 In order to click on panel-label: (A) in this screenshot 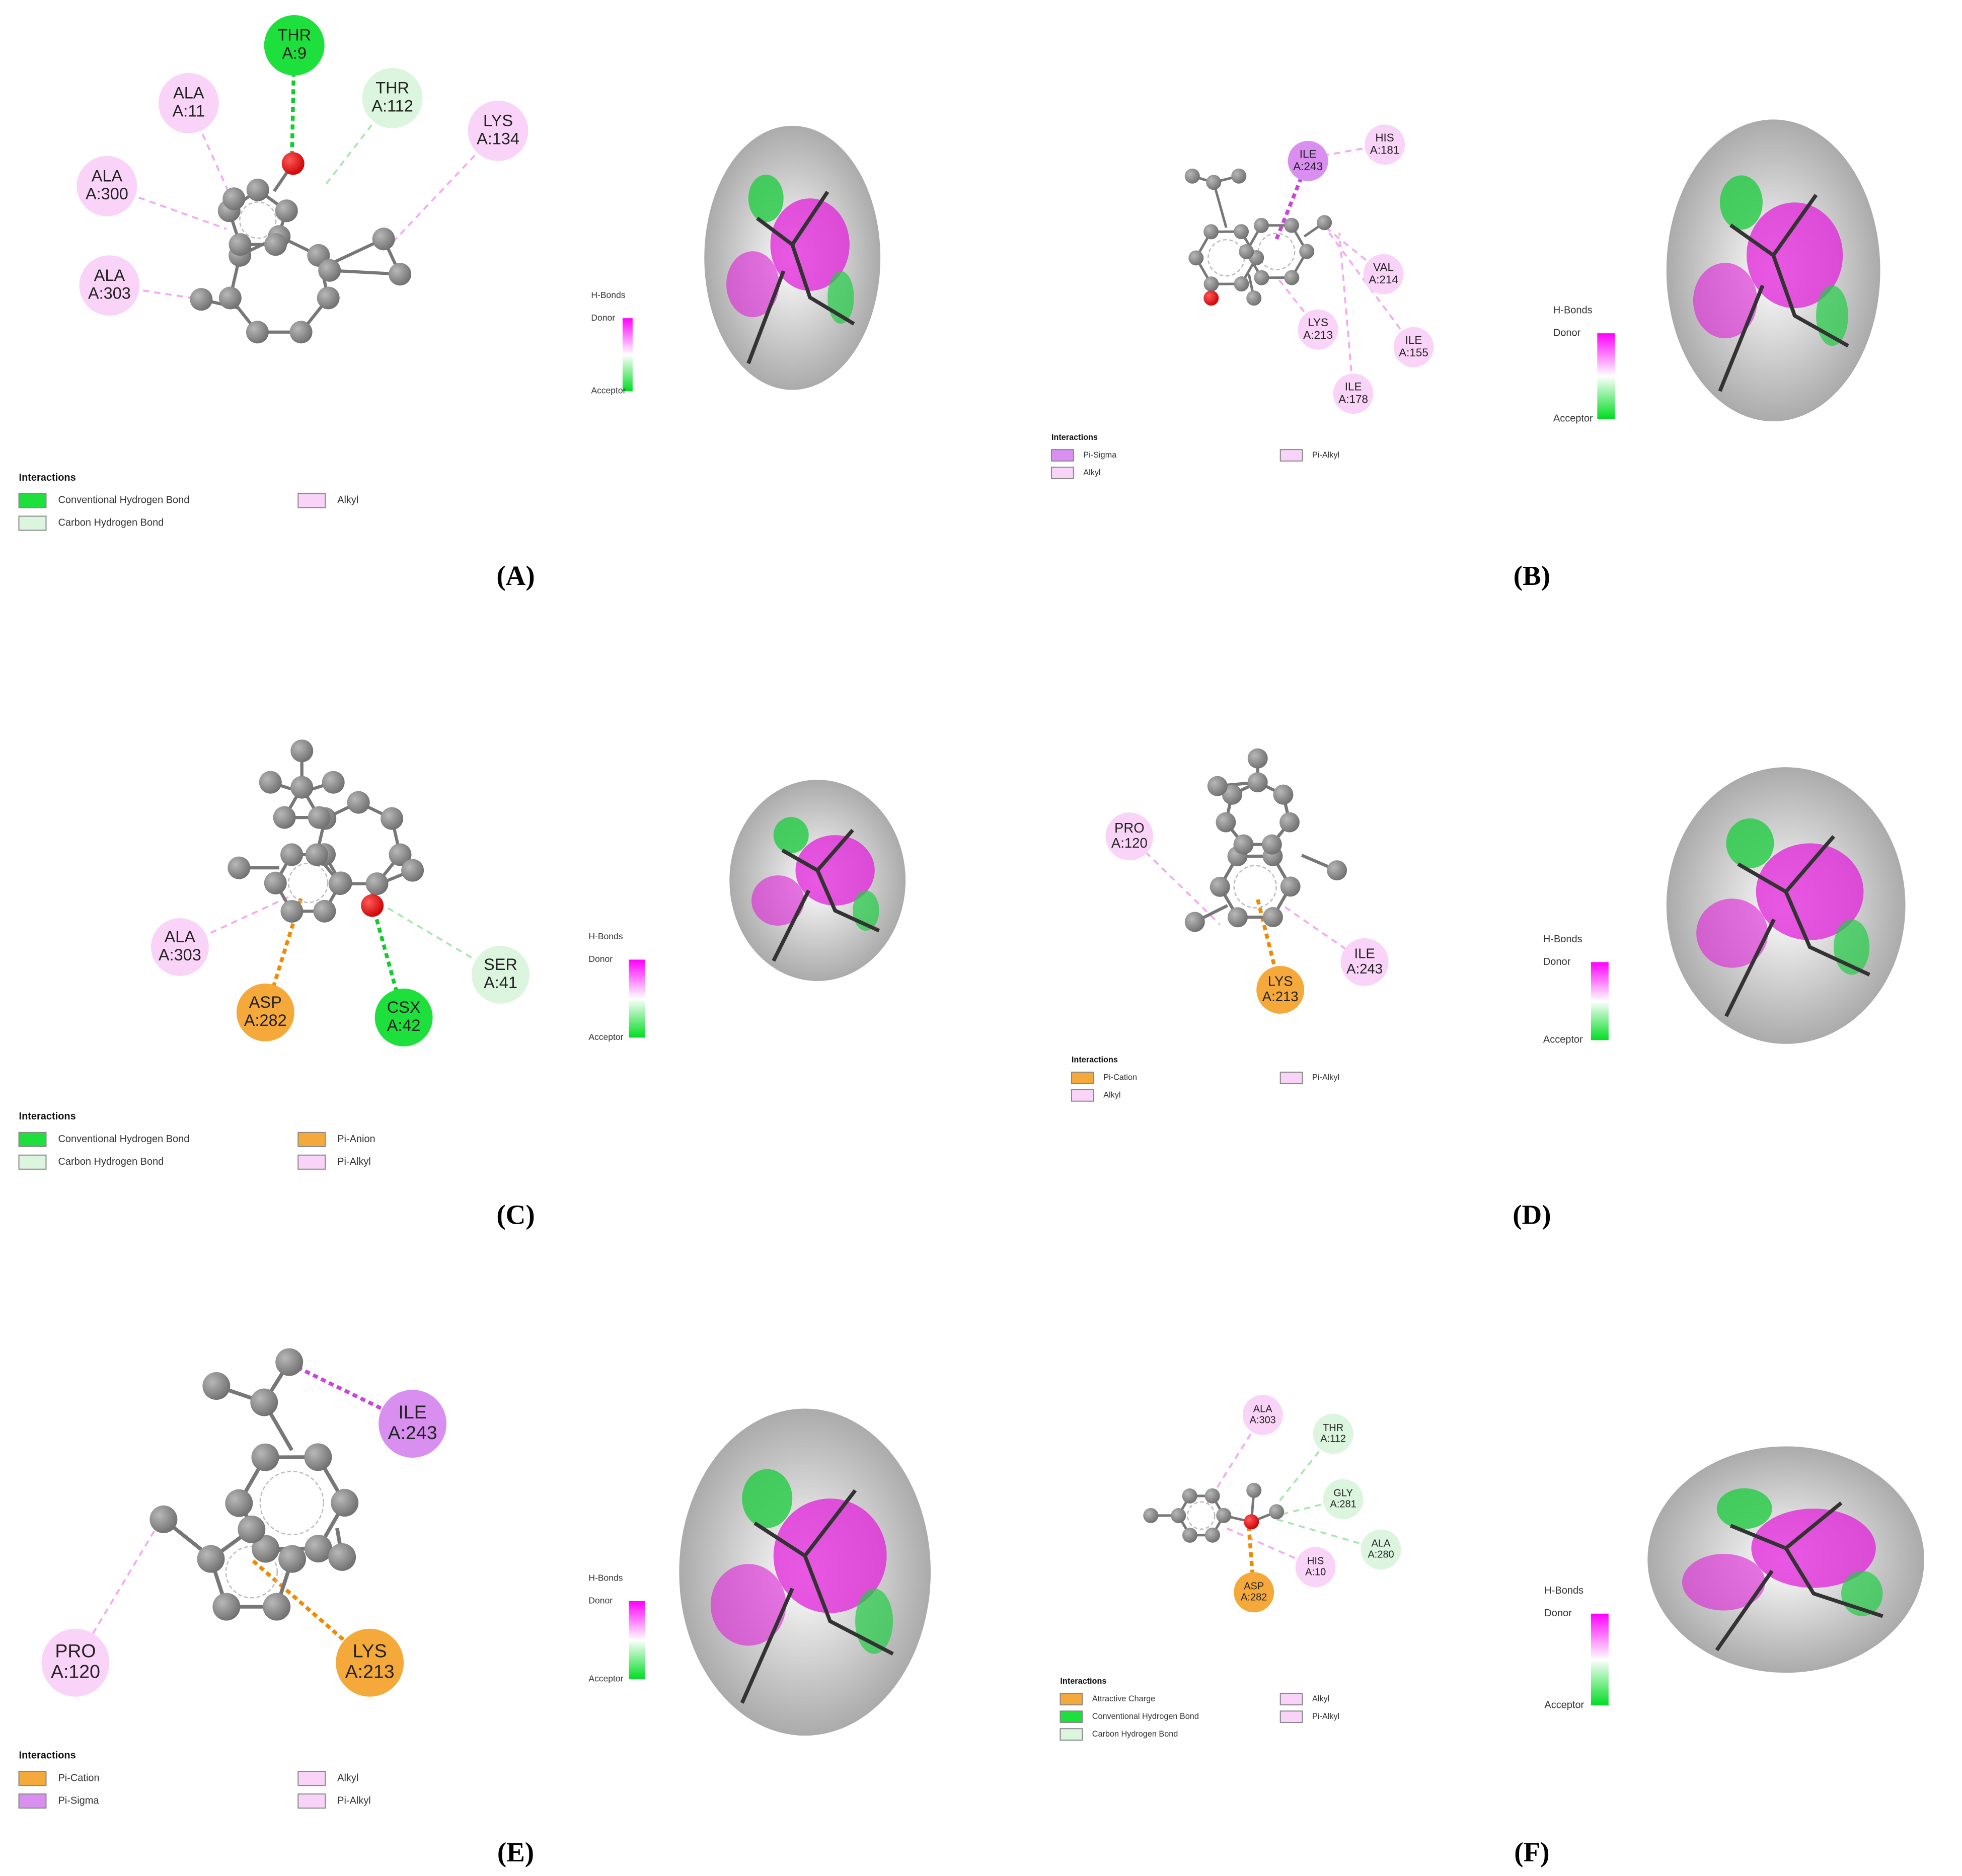, I will do `click(515, 575)`.